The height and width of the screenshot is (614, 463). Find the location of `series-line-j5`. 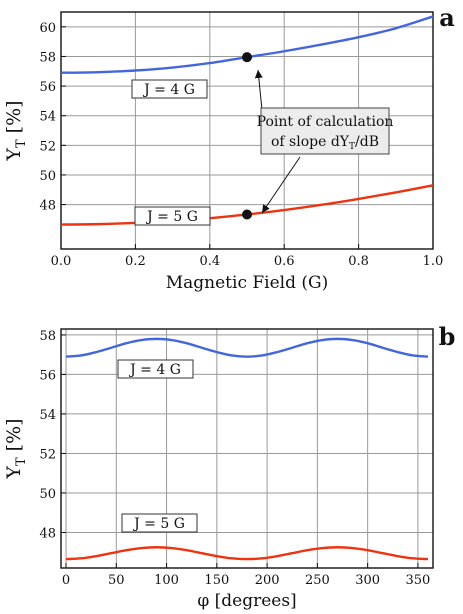

series-line-j5 is located at coordinates (247, 553).